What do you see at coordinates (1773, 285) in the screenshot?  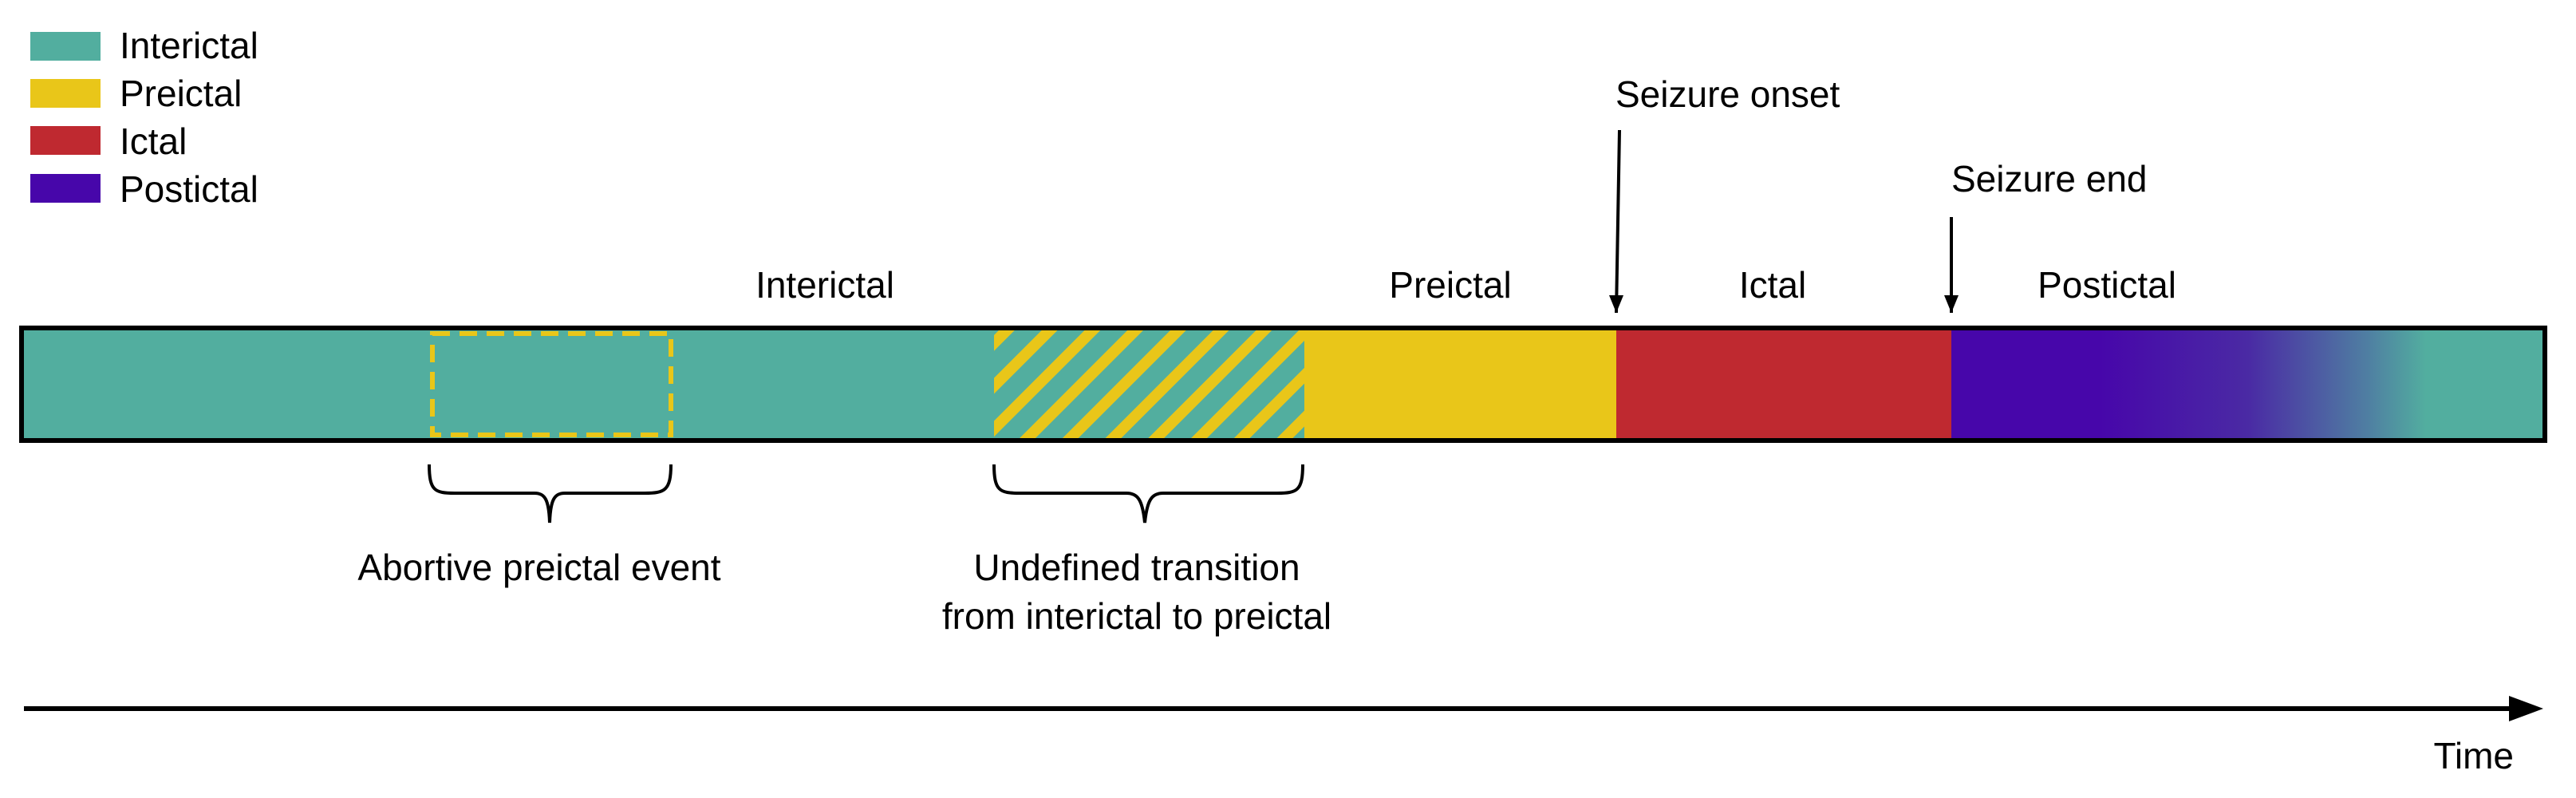 I see `phase-label-ictal: Ictal` at bounding box center [1773, 285].